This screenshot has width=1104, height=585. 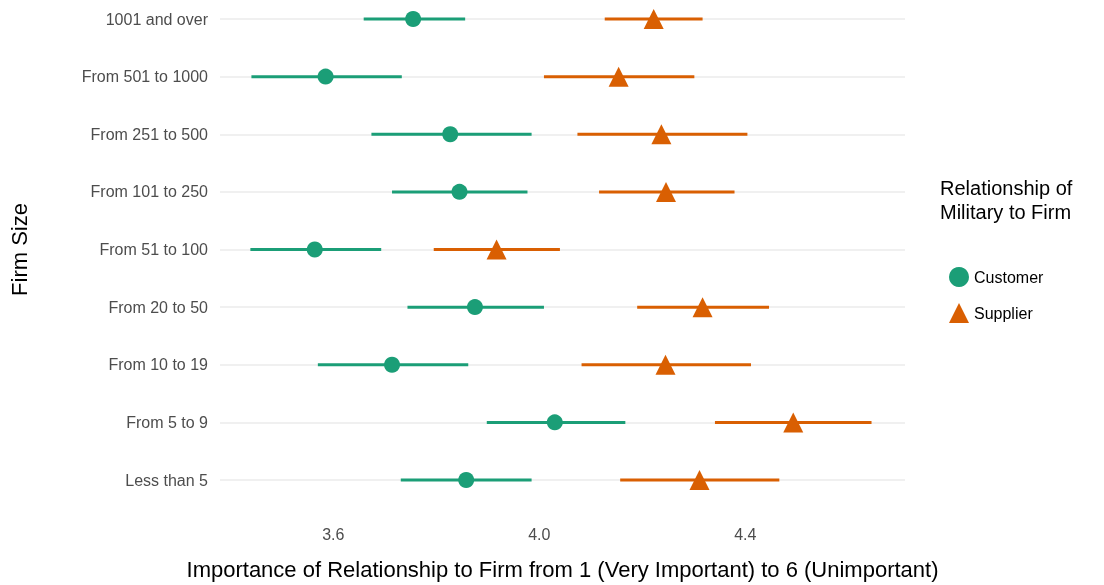 What do you see at coordinates (19, 249) in the screenshot?
I see `y-axis-title: Firm Size` at bounding box center [19, 249].